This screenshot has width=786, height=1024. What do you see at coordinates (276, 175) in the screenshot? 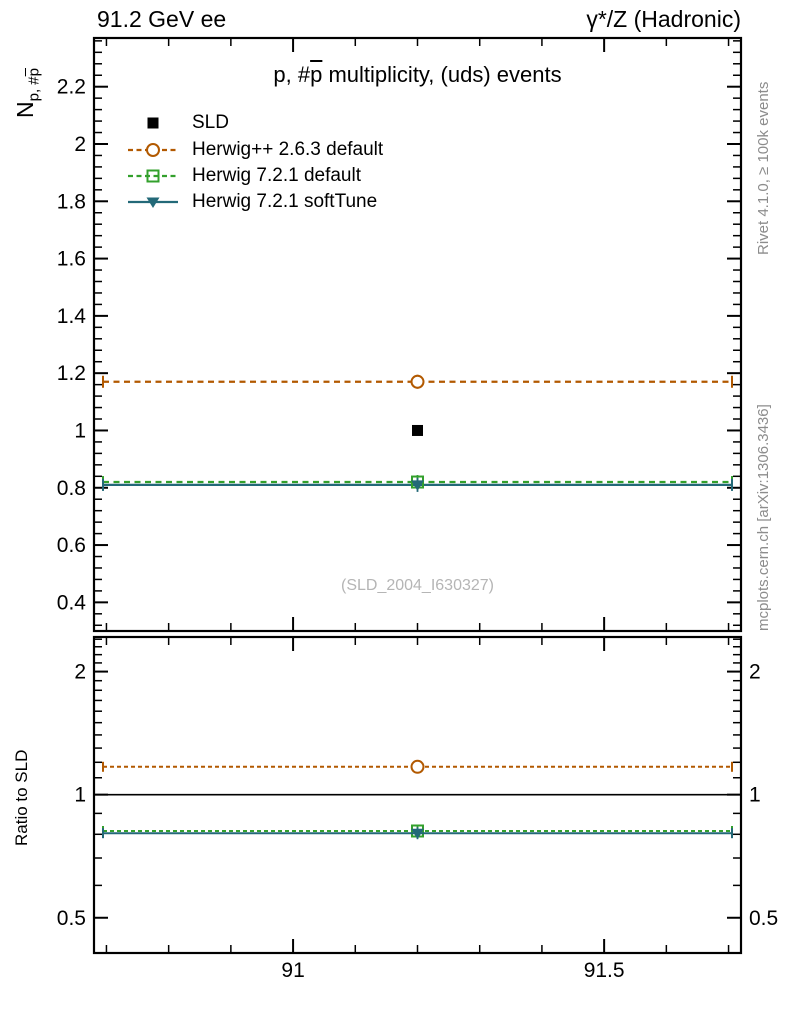
I see `legend-label: Herwig 7.2.1 default` at bounding box center [276, 175].